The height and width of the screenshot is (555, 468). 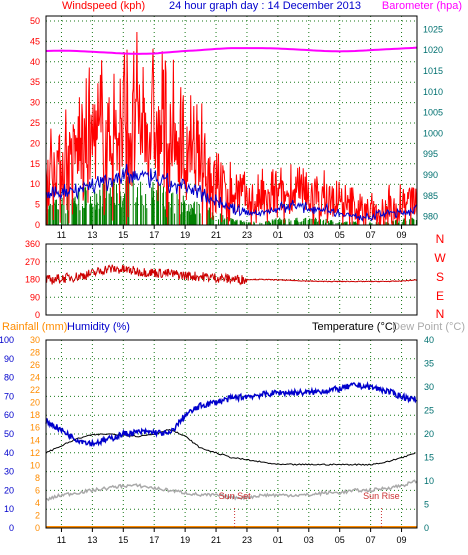 I want to click on x-tick-label: 23, so click(x=247, y=540).